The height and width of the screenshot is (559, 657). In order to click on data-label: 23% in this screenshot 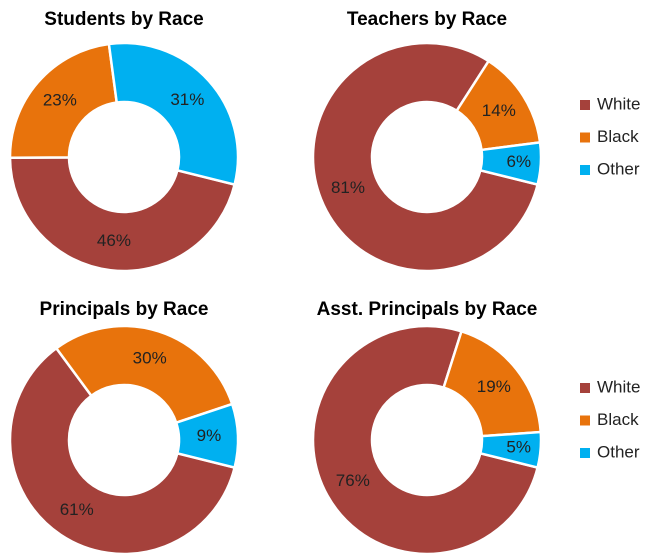, I will do `click(60, 100)`.